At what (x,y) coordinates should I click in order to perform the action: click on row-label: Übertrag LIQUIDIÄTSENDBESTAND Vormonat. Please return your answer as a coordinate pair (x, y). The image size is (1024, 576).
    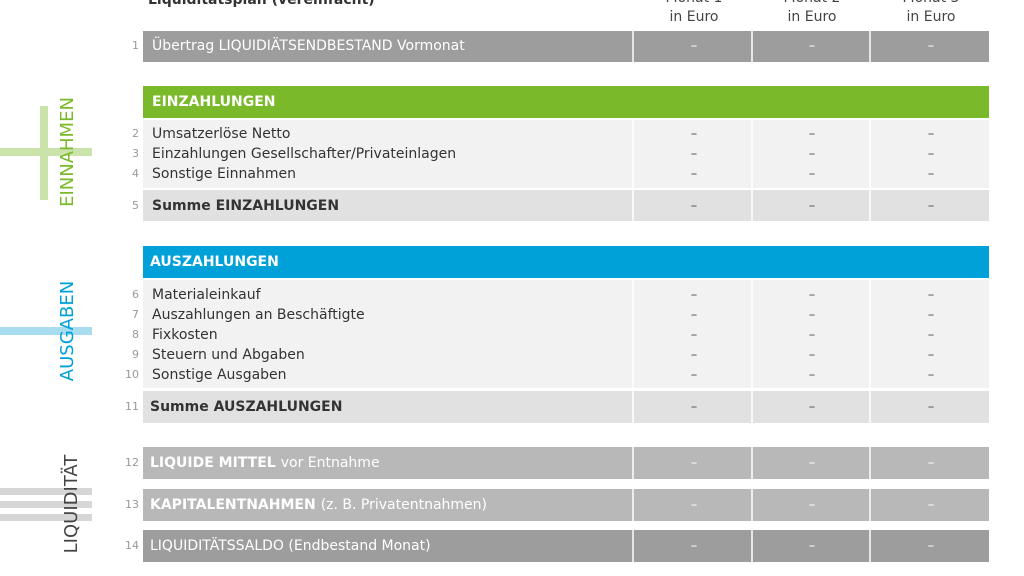
    Looking at the image, I should click on (308, 45).